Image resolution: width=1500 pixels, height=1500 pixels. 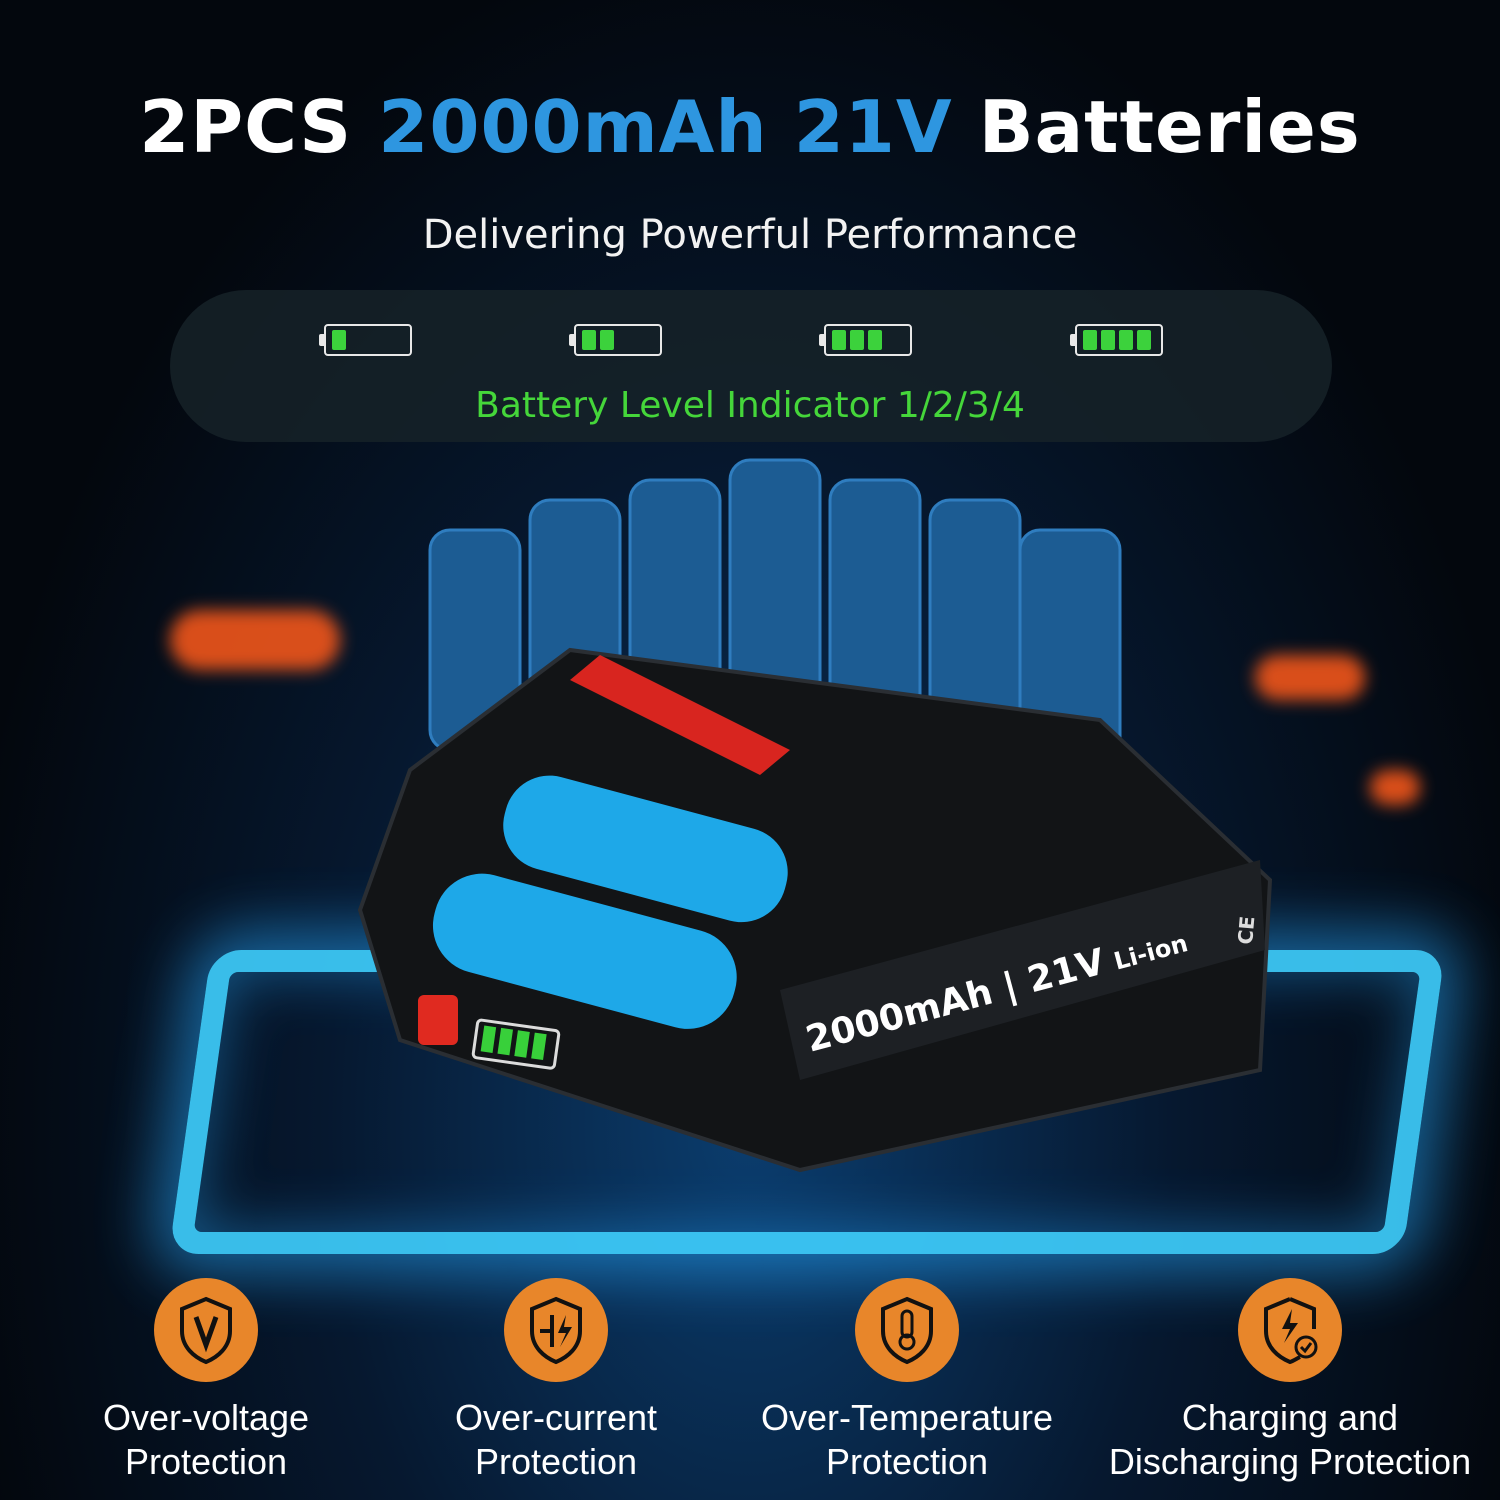 I want to click on shield-charge-check-icon, so click(x=1290, y=1330).